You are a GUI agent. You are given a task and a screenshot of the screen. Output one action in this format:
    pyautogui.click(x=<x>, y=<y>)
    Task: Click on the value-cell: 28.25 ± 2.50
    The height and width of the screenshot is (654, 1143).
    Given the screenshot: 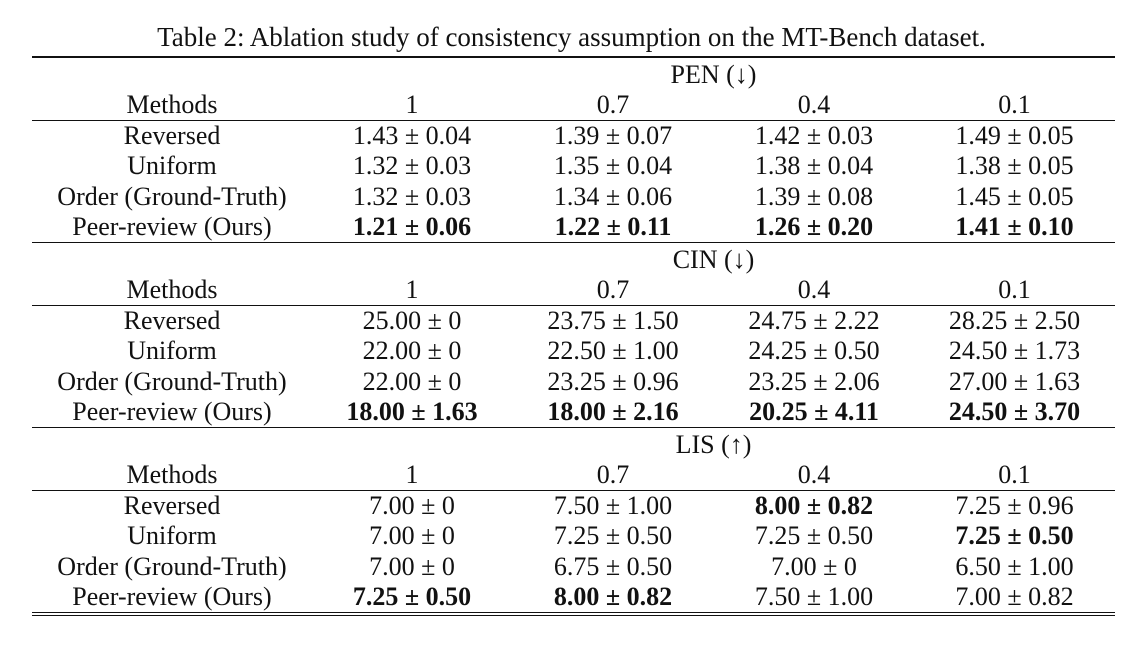 What is the action you would take?
    pyautogui.click(x=1014, y=320)
    